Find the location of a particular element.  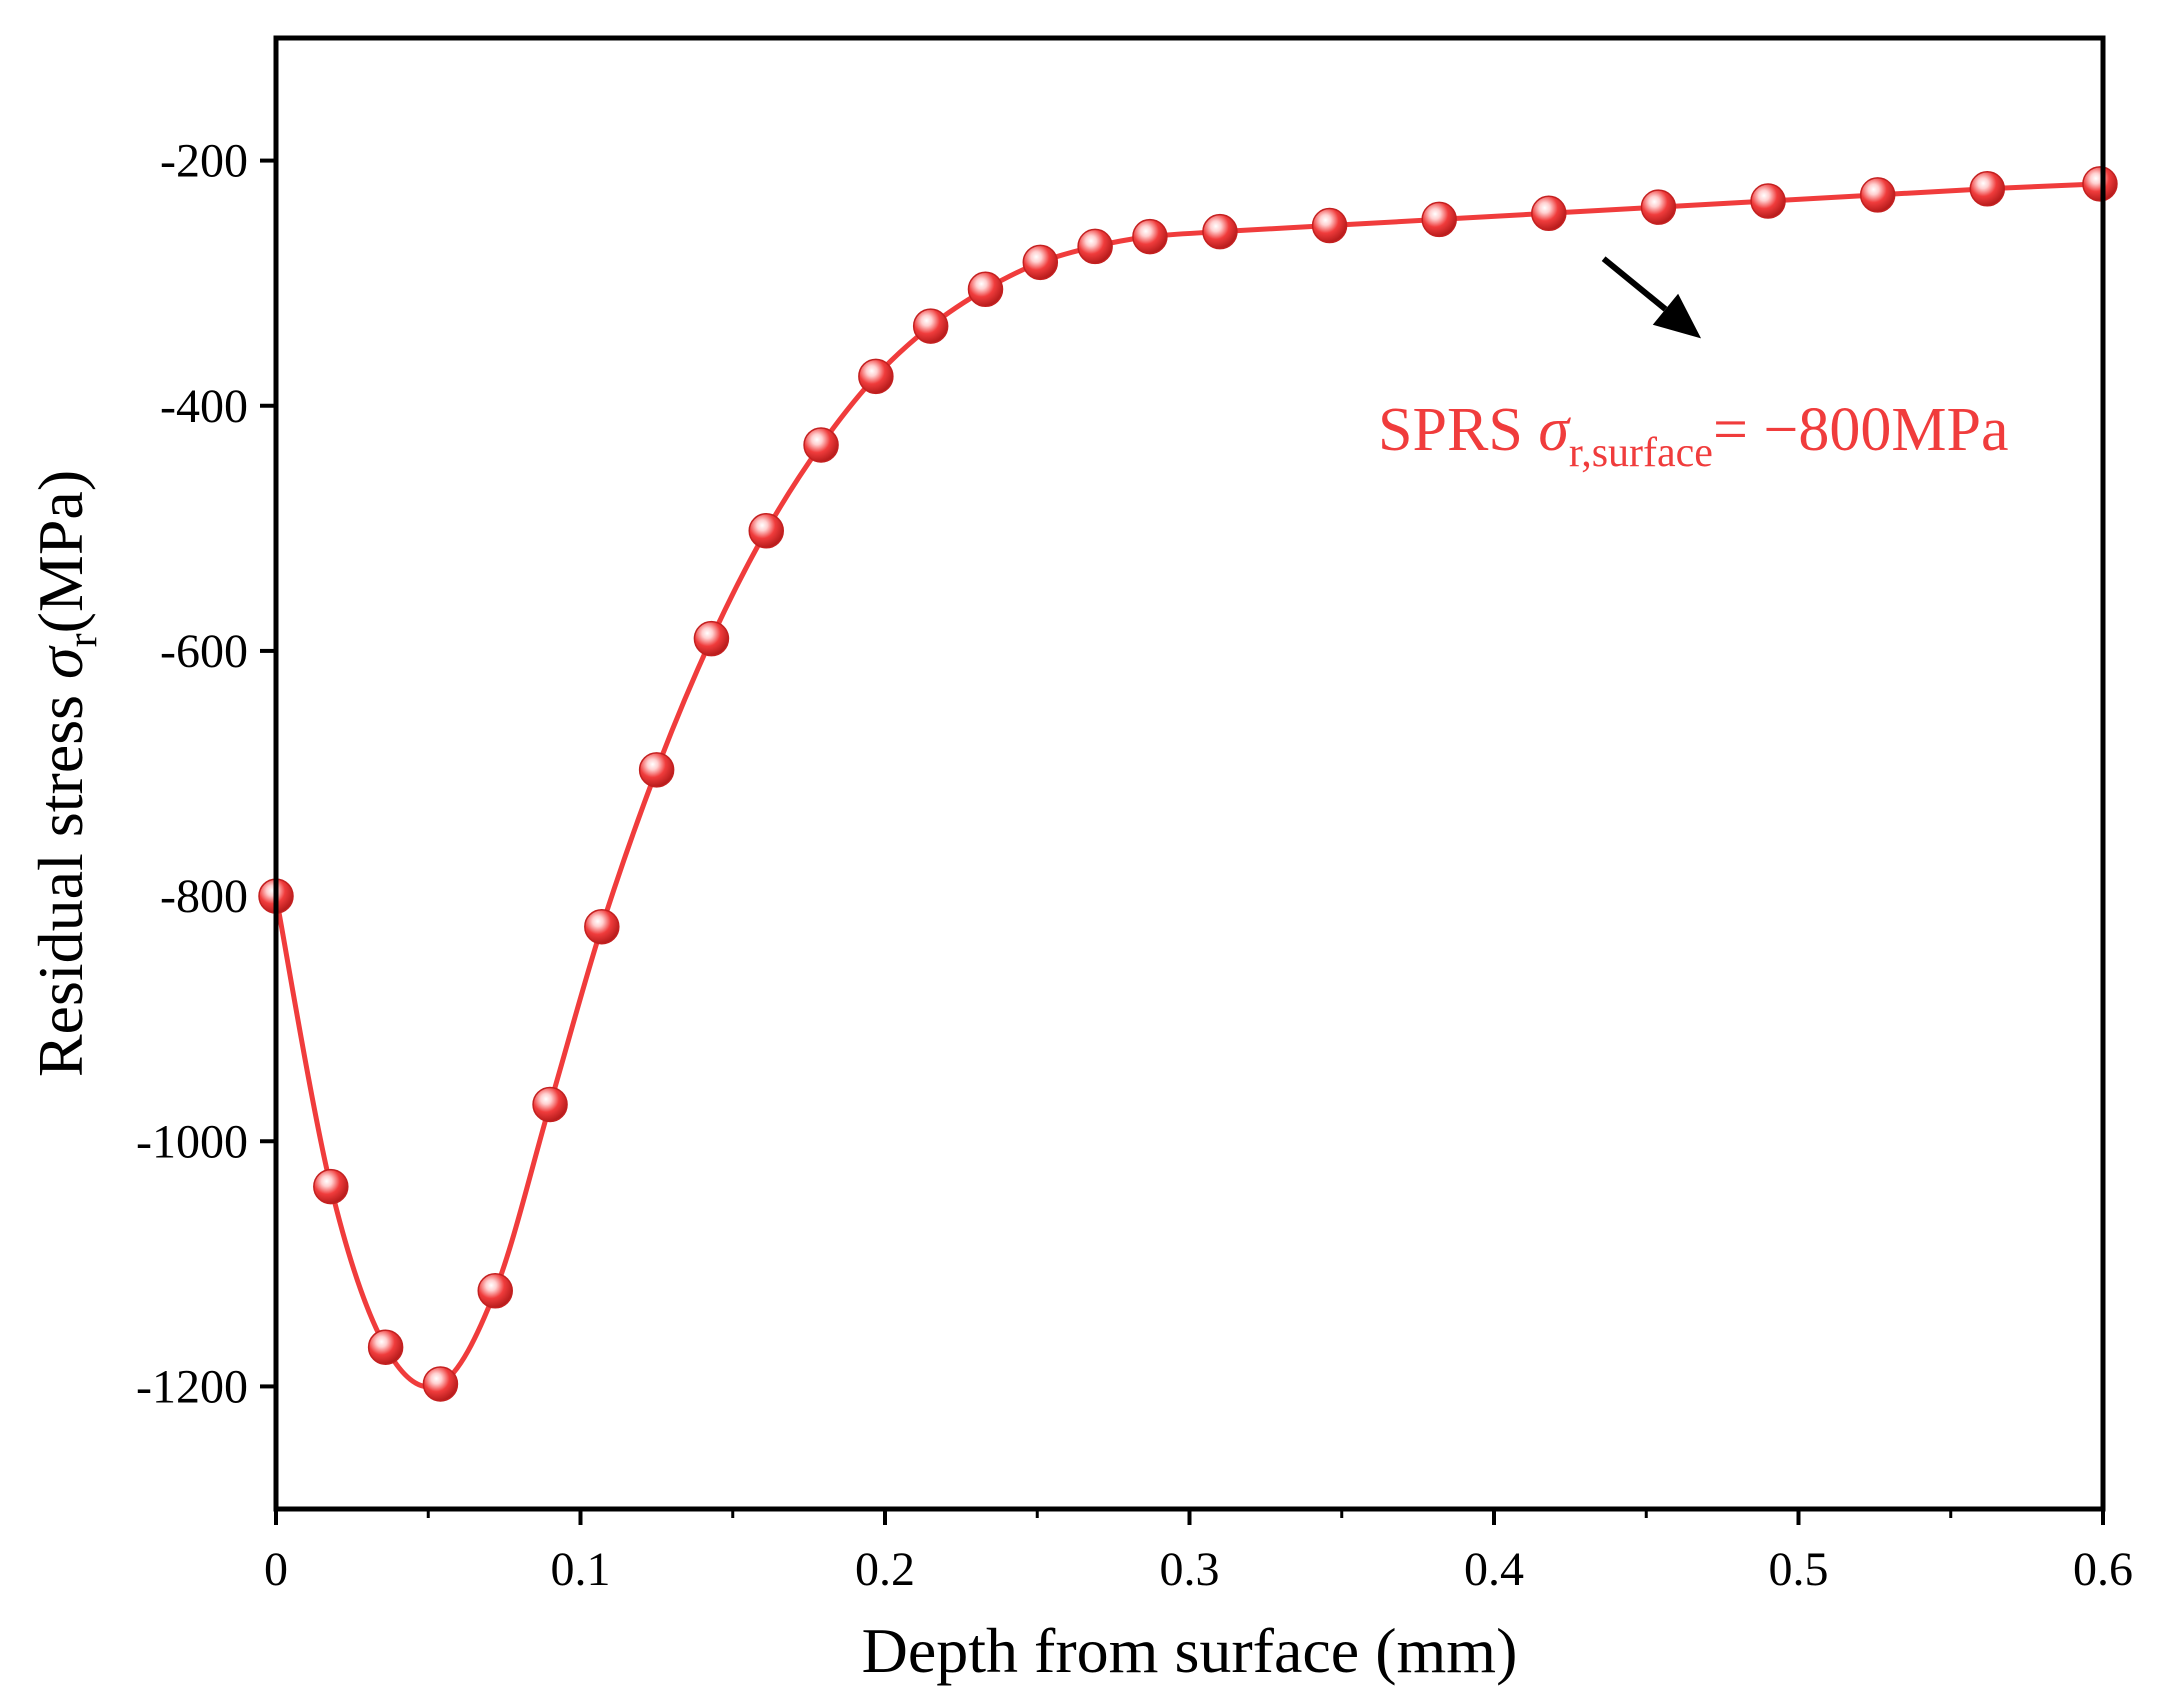

annotation-text: SPRS σr,surface= −800MPa is located at coordinates (1693, 436).